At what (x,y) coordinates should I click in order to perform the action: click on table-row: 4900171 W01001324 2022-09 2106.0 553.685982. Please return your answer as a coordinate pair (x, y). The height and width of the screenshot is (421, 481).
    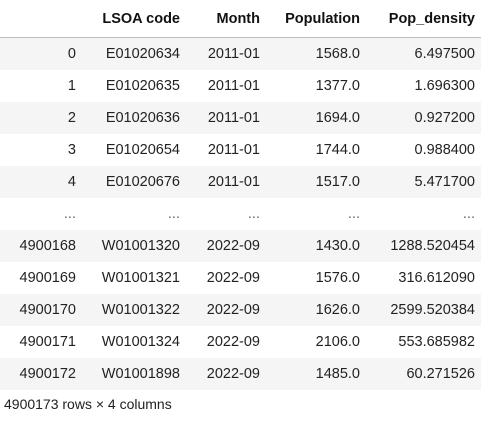
    Looking at the image, I should click on (240, 342).